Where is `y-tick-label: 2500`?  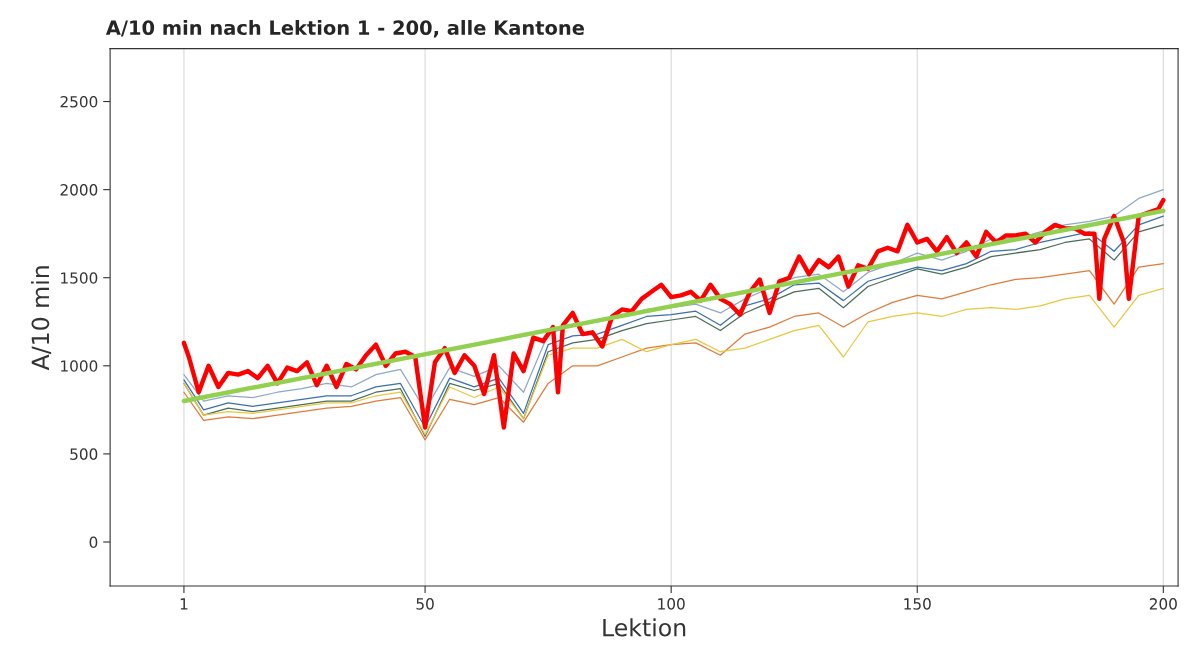 y-tick-label: 2500 is located at coordinates (79, 102).